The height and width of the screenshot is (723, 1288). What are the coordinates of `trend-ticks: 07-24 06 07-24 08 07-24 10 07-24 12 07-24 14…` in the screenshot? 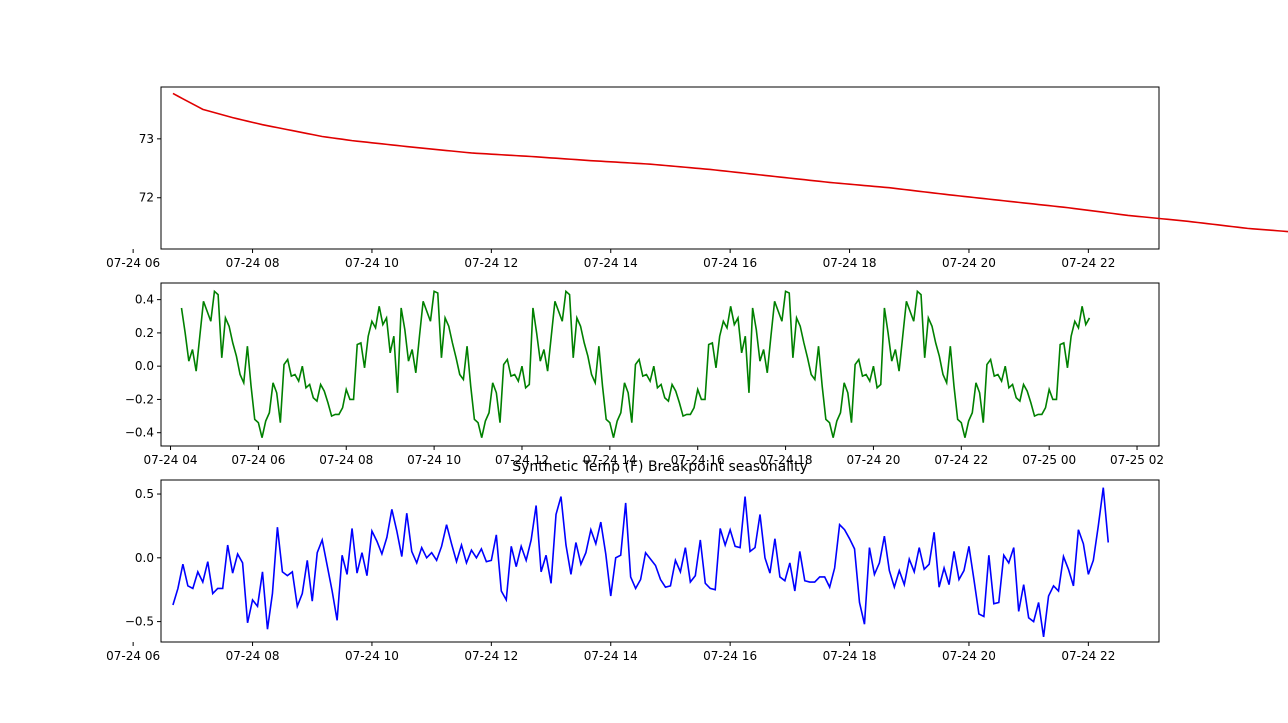 It's located at (610, 201).